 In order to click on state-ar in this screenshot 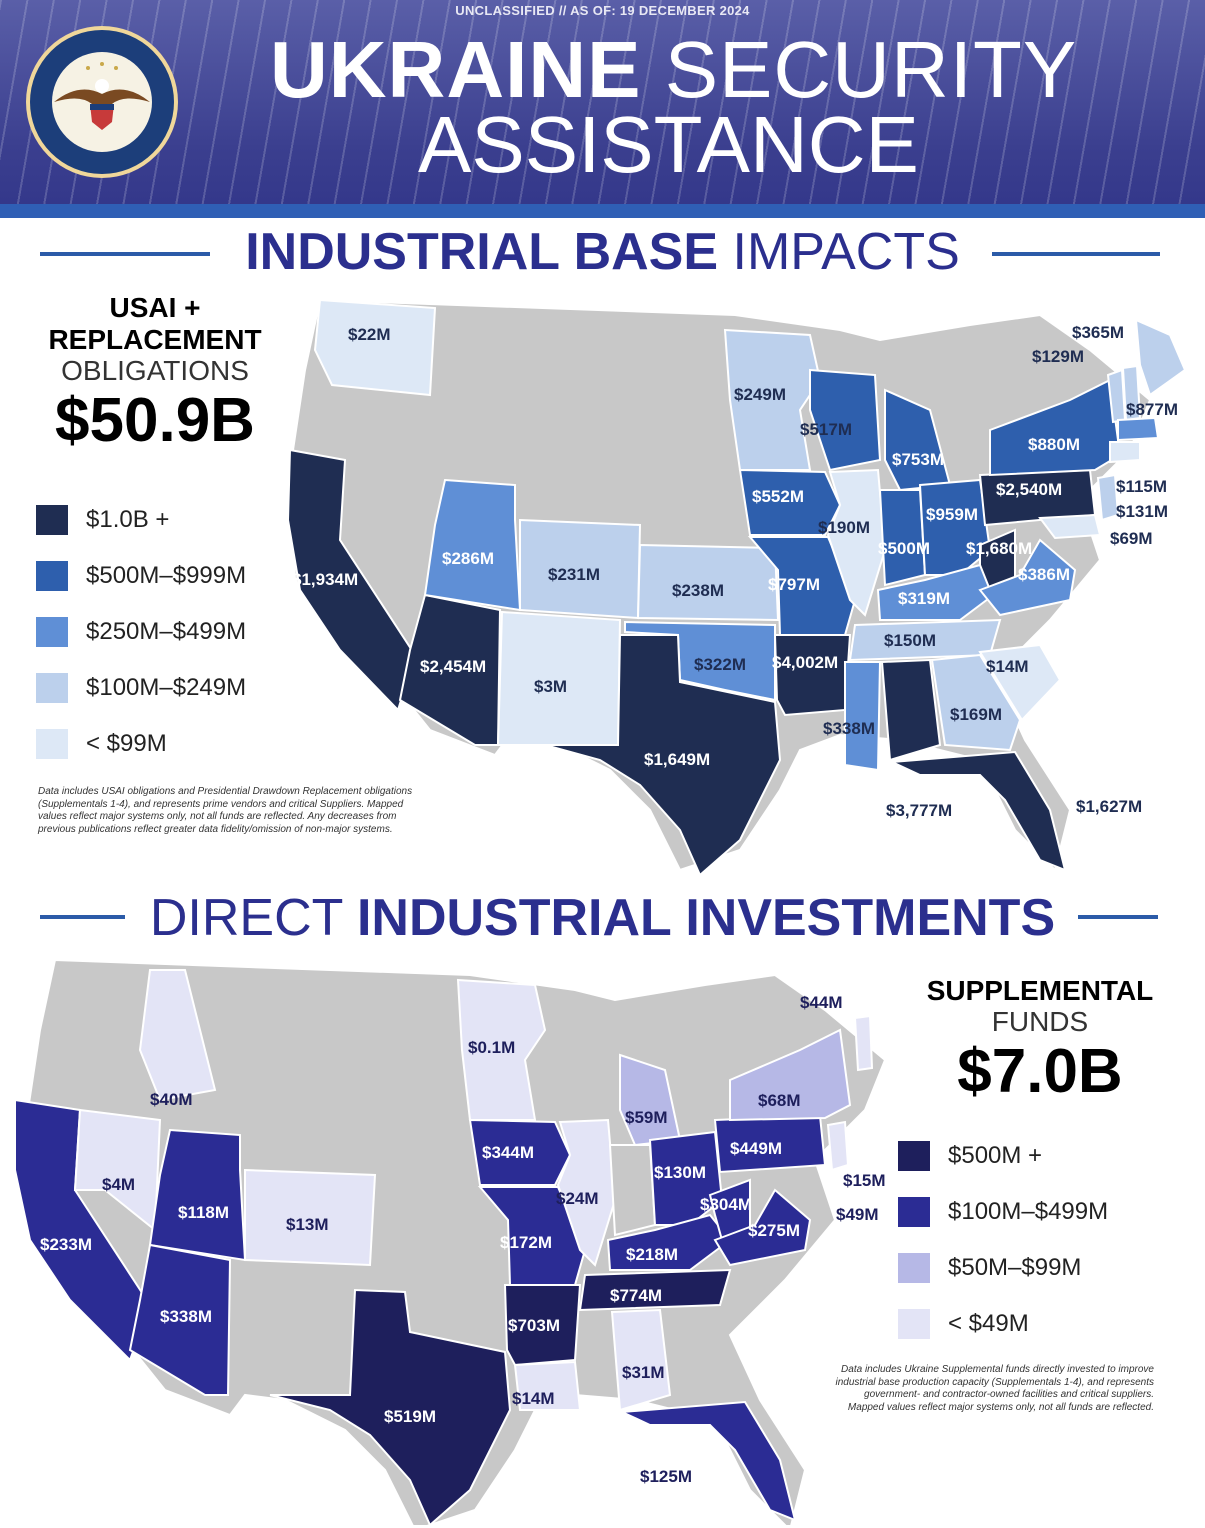, I will do `click(812, 675)`.